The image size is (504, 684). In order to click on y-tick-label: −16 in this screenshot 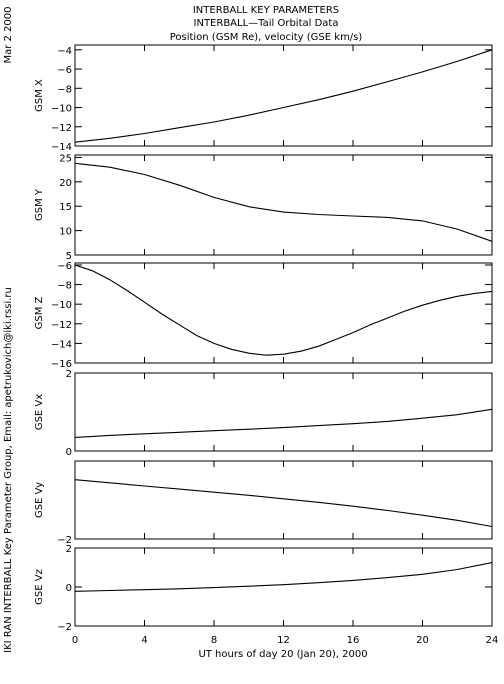, I will do `click(61, 364)`.